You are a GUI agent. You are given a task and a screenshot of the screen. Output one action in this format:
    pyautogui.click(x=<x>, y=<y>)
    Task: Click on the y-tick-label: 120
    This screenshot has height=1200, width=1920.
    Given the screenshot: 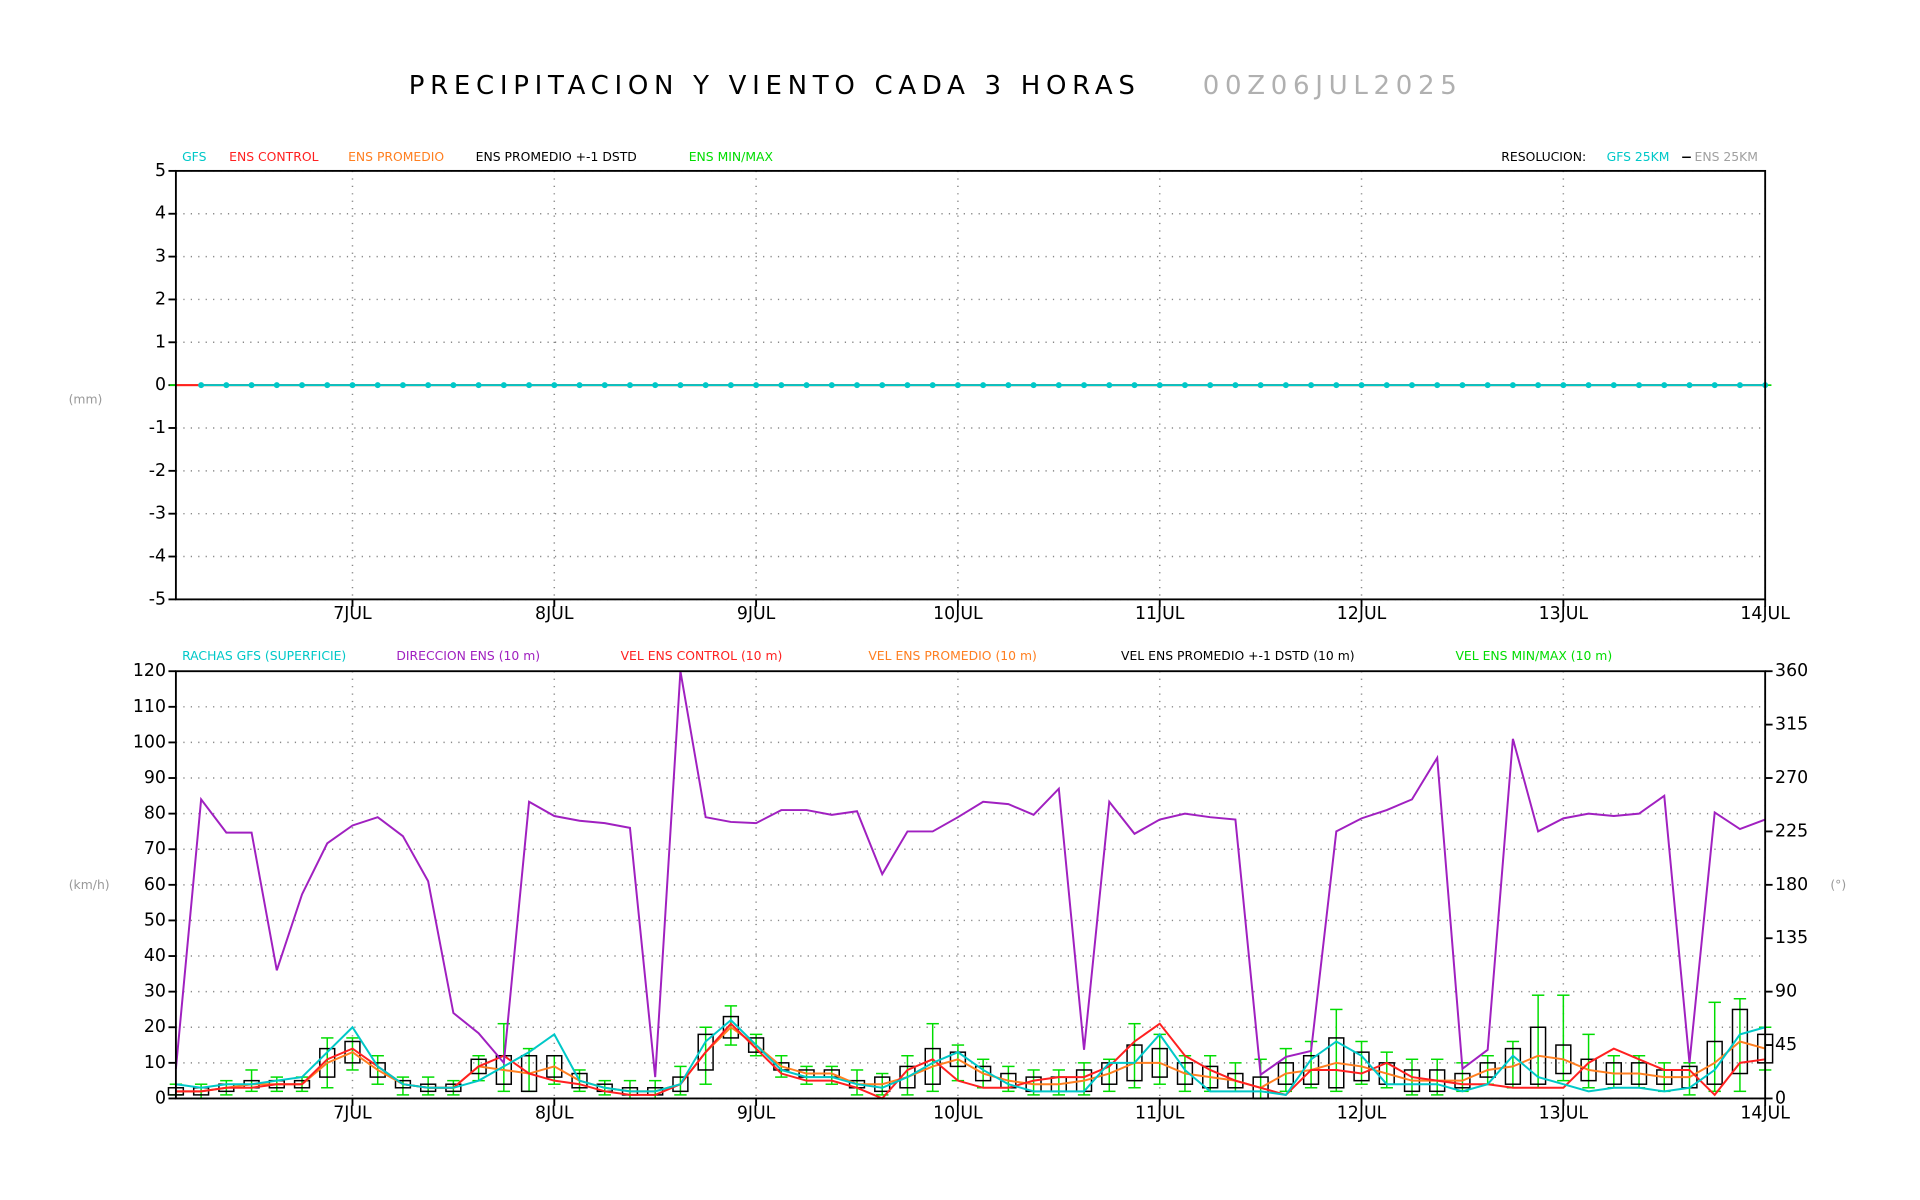 What is the action you would take?
    pyautogui.click(x=149, y=671)
    